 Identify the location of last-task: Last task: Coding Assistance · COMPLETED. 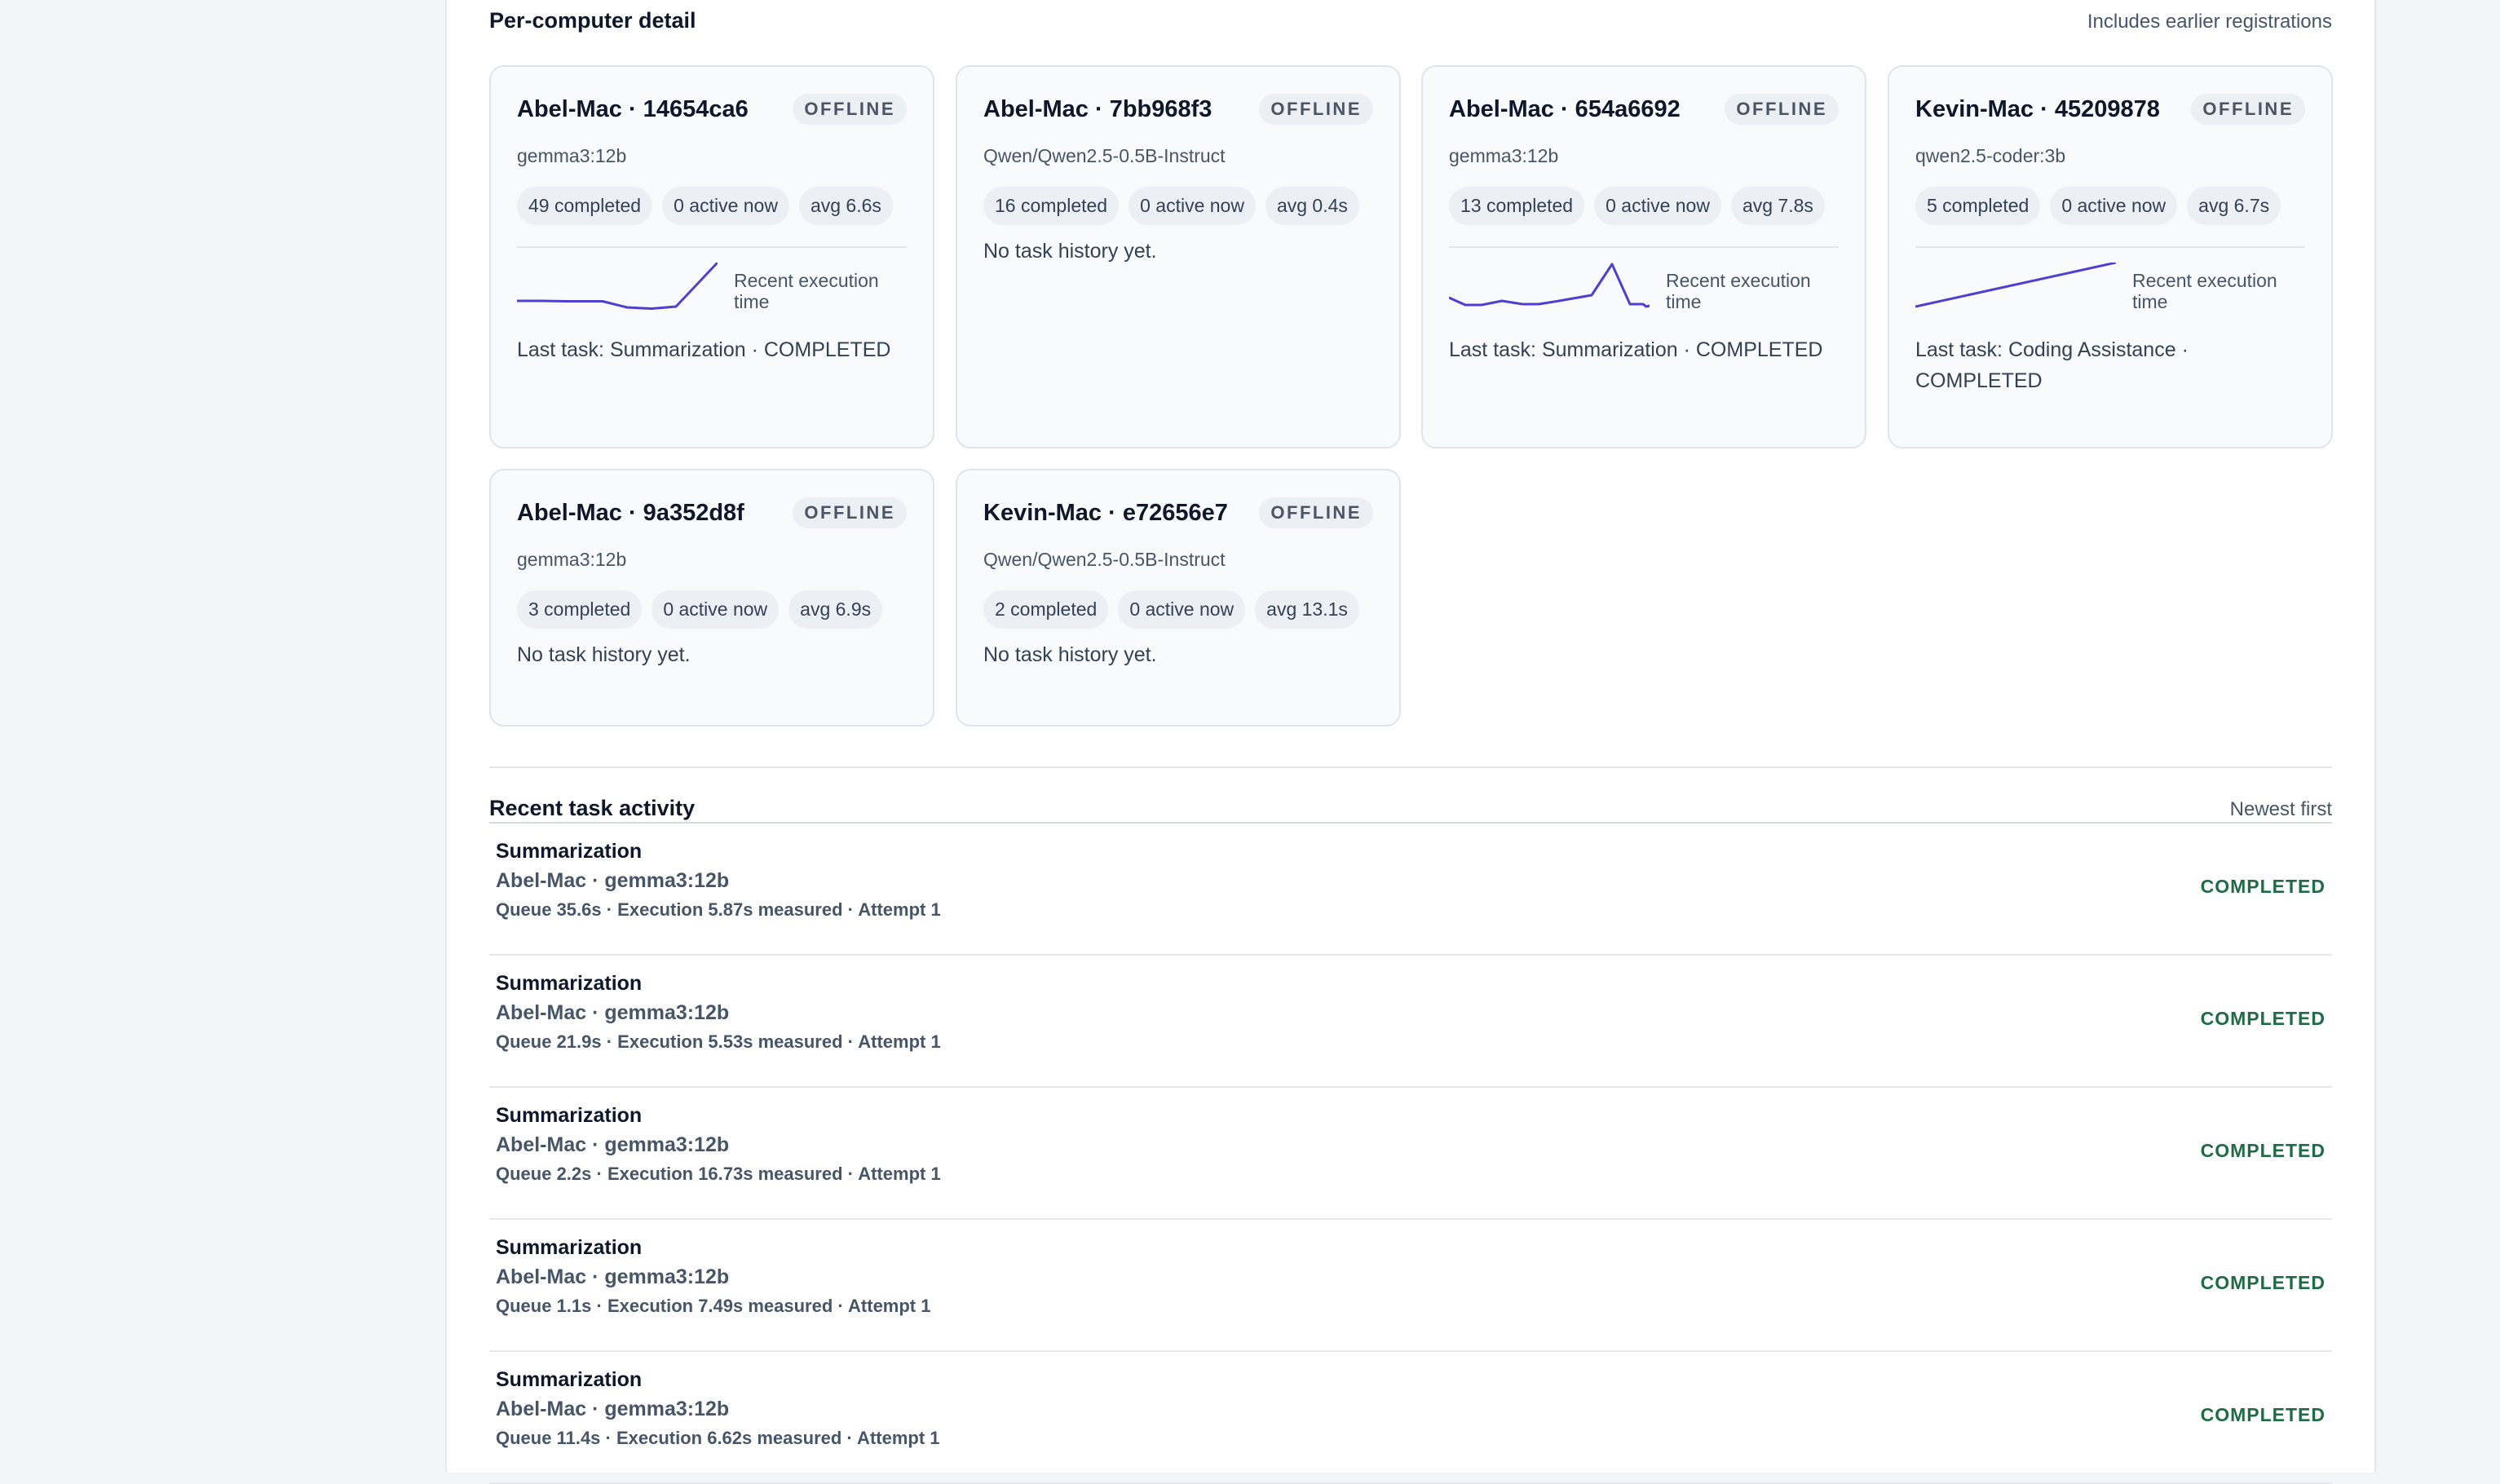
(2052, 365).